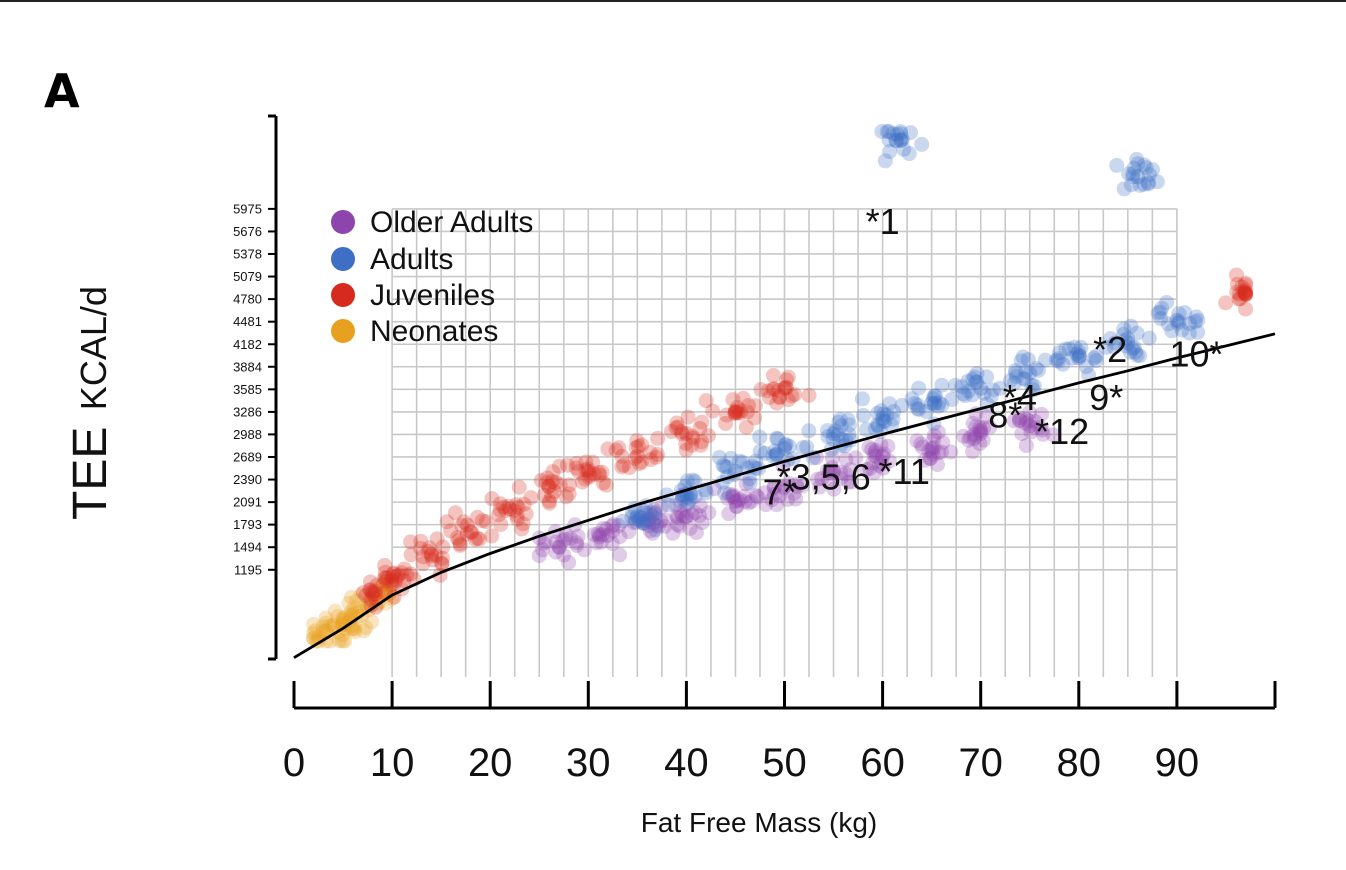 This screenshot has height=870, width=1346. I want to click on x-tick-label: 70, so click(980, 763).